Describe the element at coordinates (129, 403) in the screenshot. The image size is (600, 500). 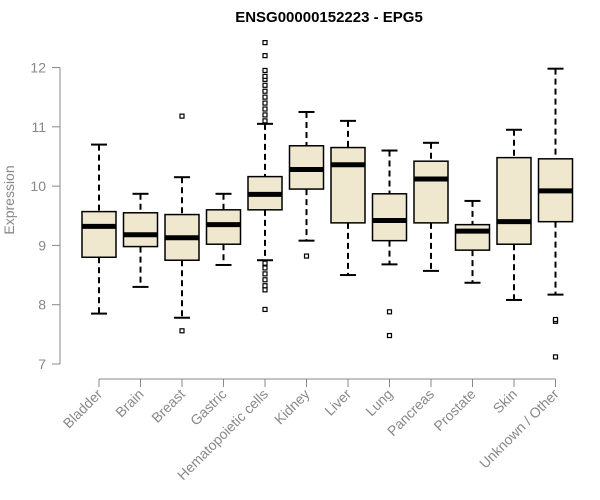
I see `x-tick-label: Brain` at that location.